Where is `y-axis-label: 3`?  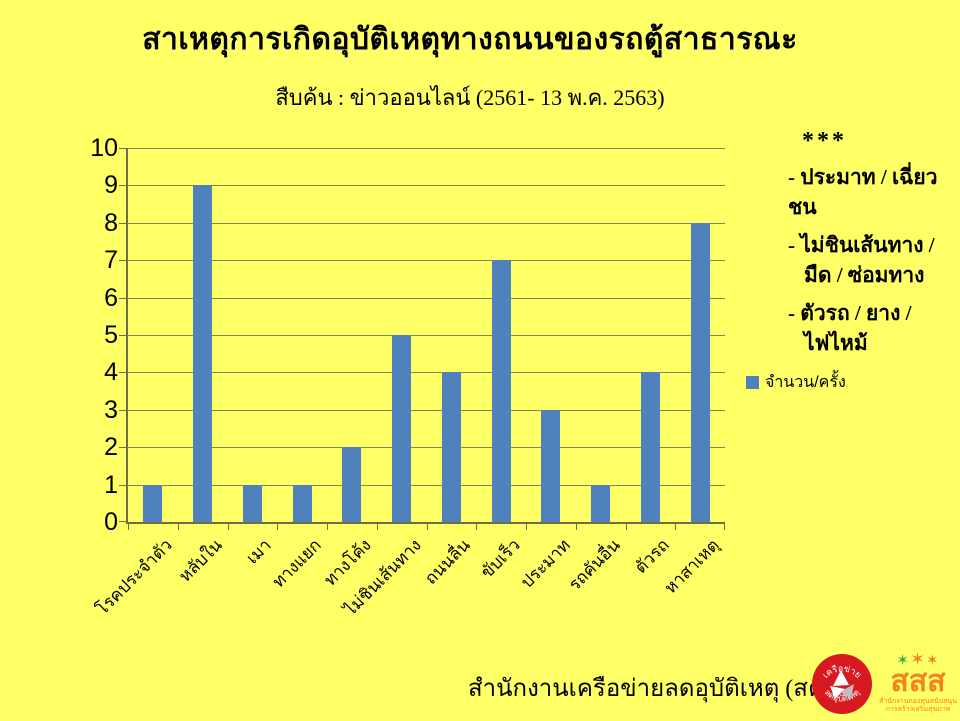
y-axis-label: 3 is located at coordinates (111, 409).